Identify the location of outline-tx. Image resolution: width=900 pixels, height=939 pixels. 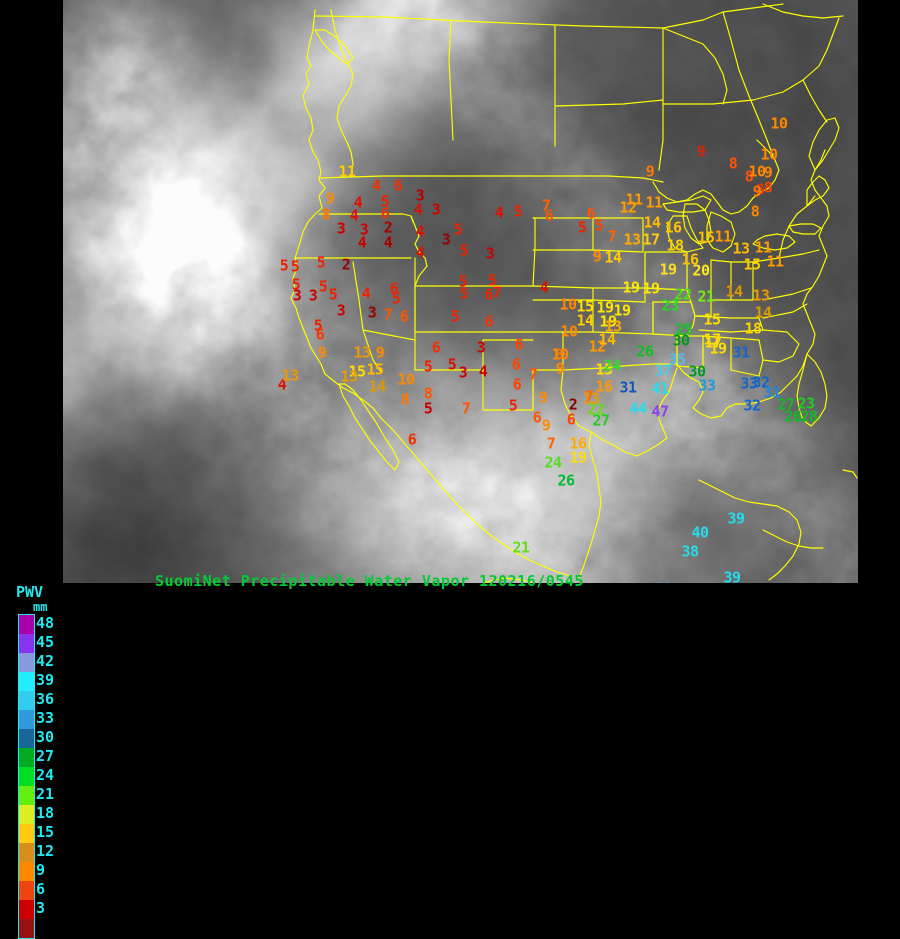
(619, 412).